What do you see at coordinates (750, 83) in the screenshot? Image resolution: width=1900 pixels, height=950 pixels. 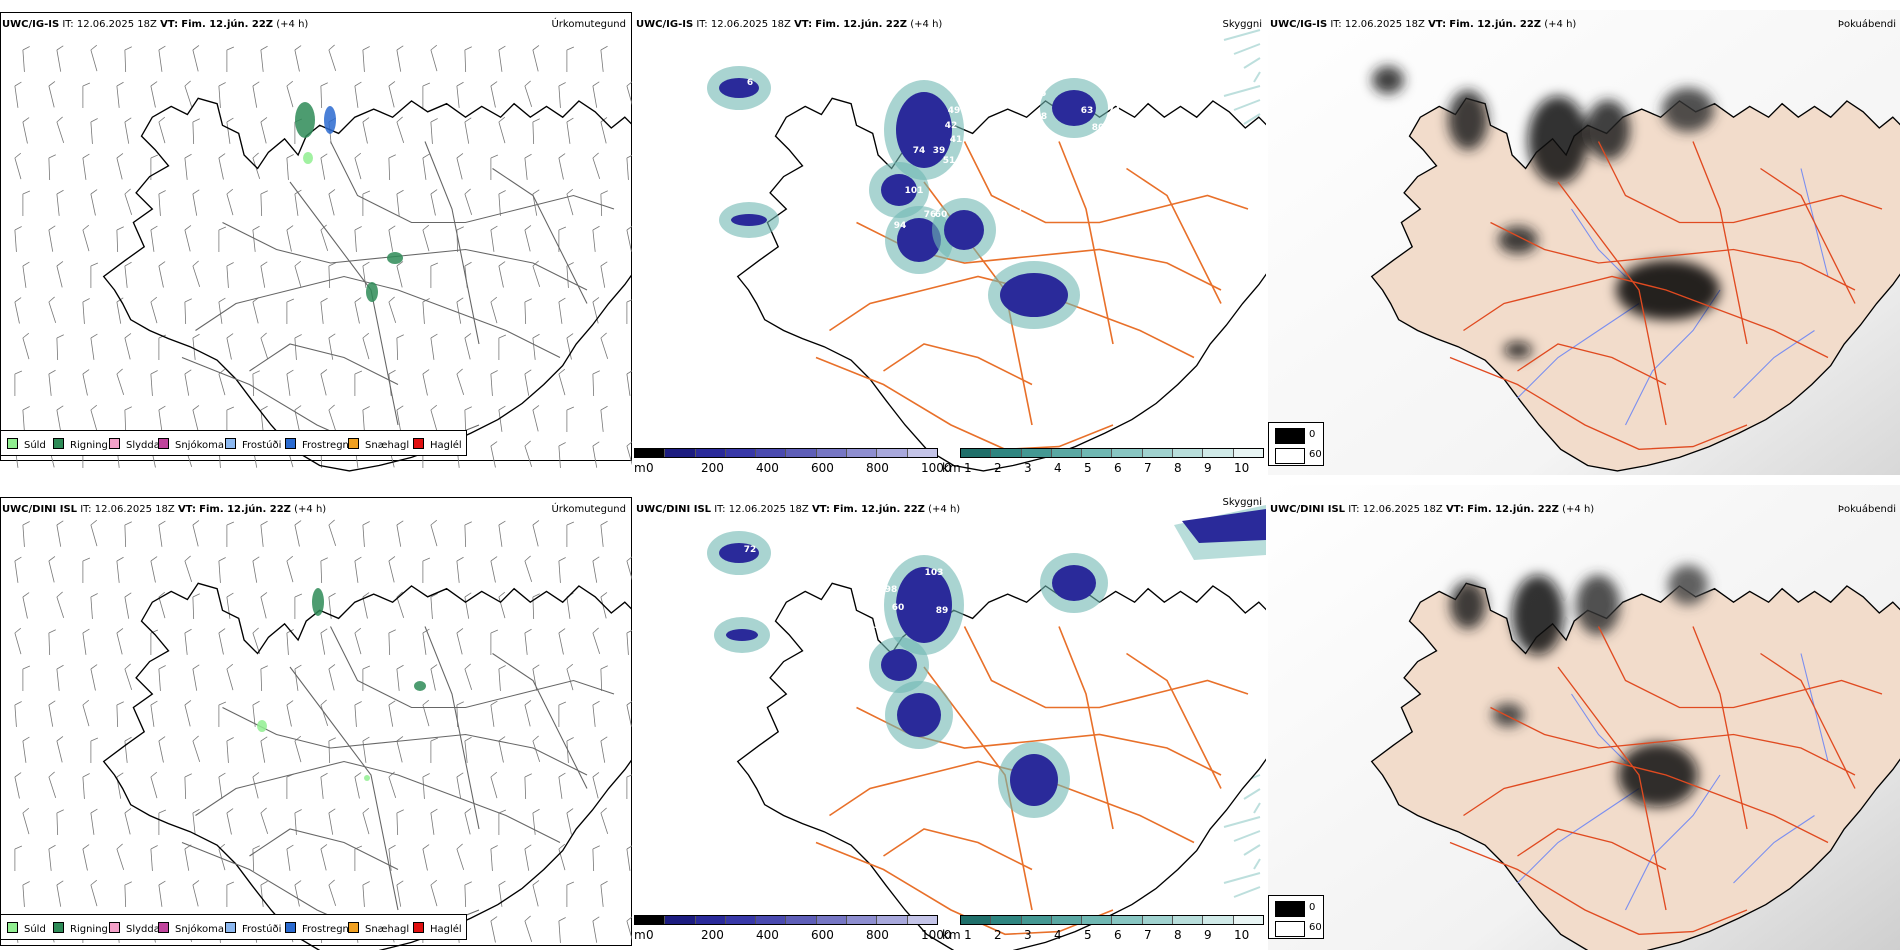 I see `cloud-base-value: 6` at bounding box center [750, 83].